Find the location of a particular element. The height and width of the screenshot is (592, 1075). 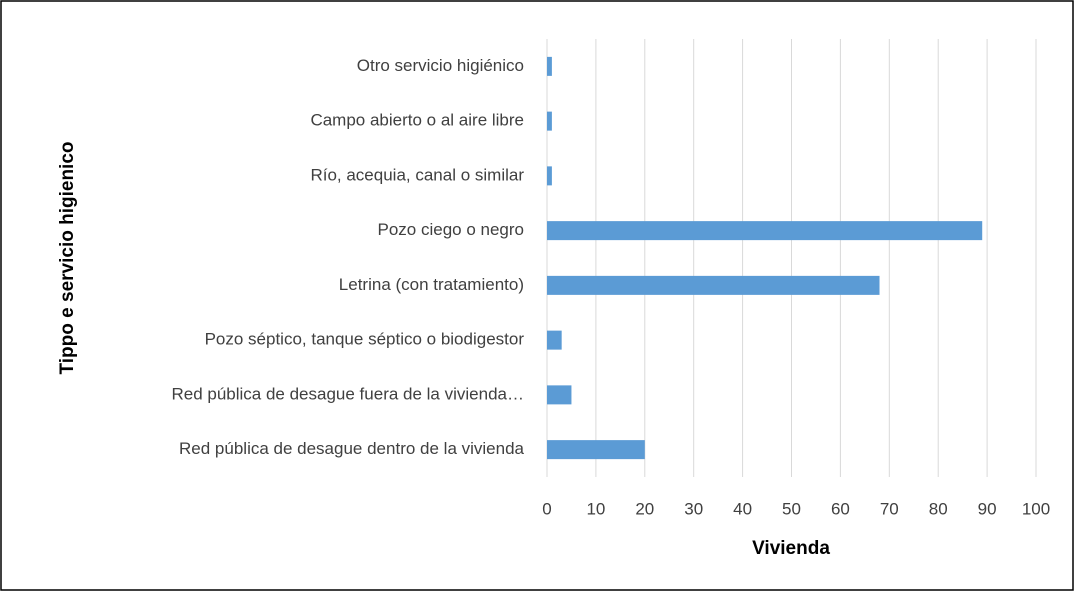

x-axis-title: Vivienda is located at coordinates (791, 548).